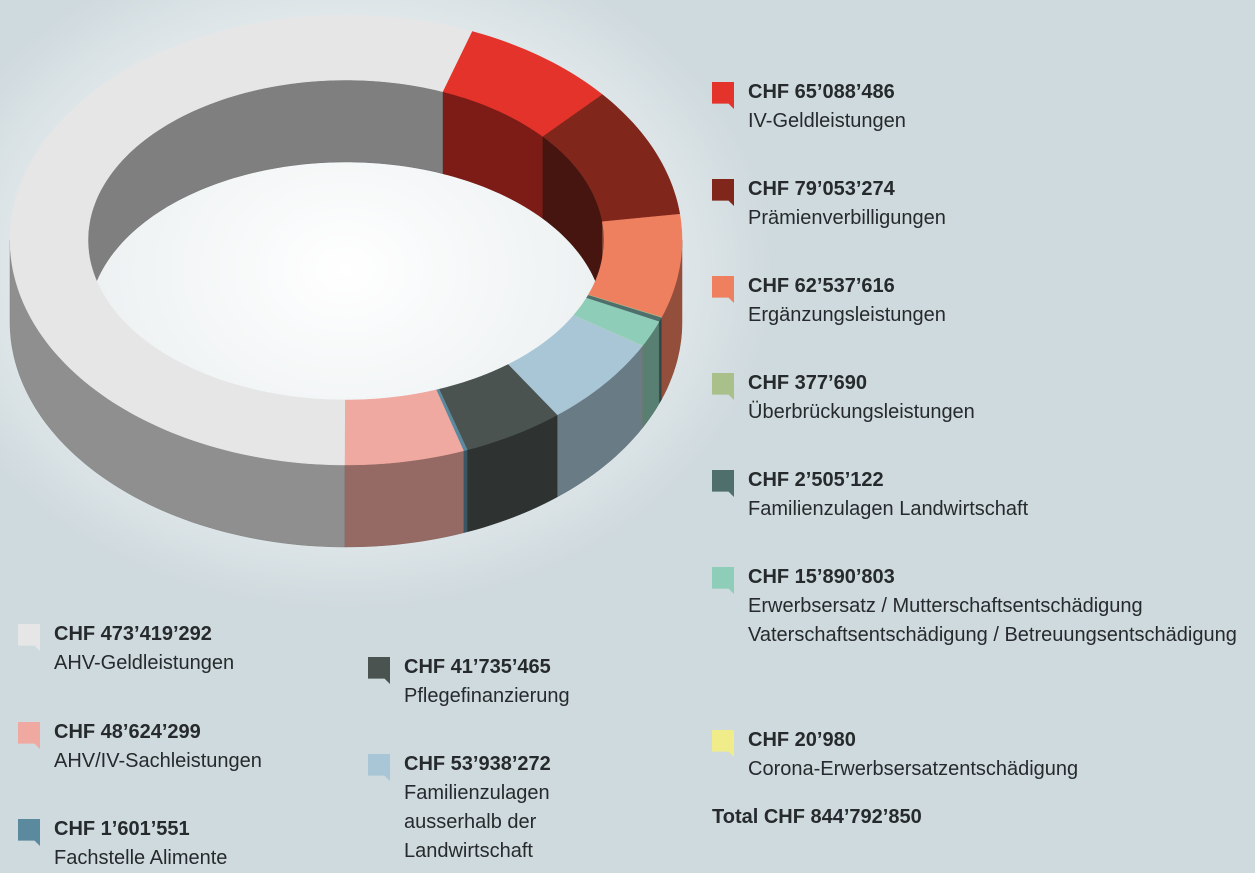  I want to click on legend-item: CHF 62’537’616 Ergänzungsleistungen, so click(998, 301).